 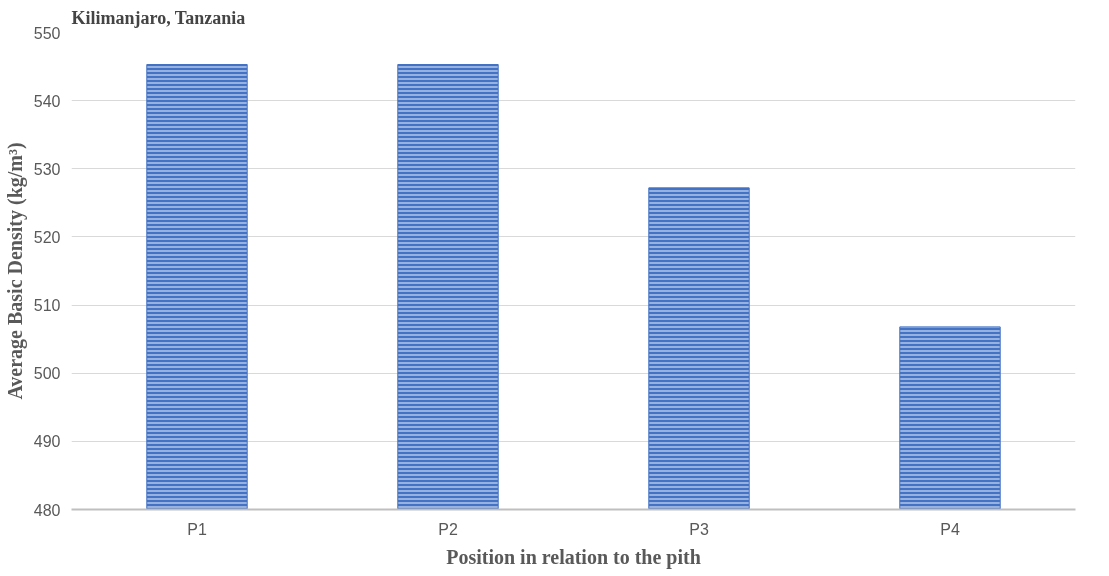 What do you see at coordinates (47, 374) in the screenshot?
I see `y-tick-label: 500` at bounding box center [47, 374].